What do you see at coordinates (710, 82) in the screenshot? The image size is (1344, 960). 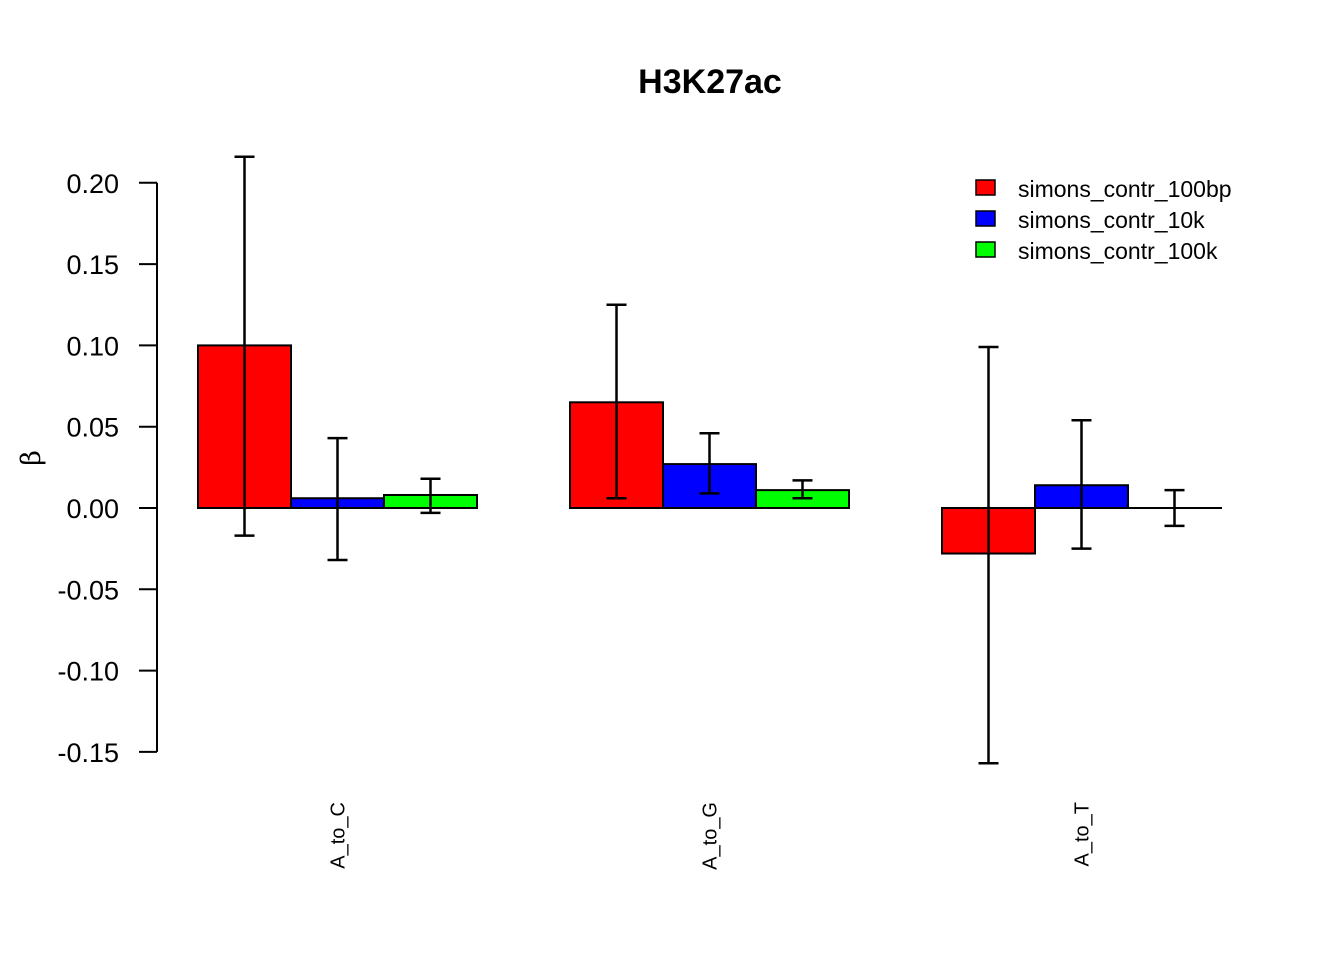 I see `chart-title: H3K27ac` at bounding box center [710, 82].